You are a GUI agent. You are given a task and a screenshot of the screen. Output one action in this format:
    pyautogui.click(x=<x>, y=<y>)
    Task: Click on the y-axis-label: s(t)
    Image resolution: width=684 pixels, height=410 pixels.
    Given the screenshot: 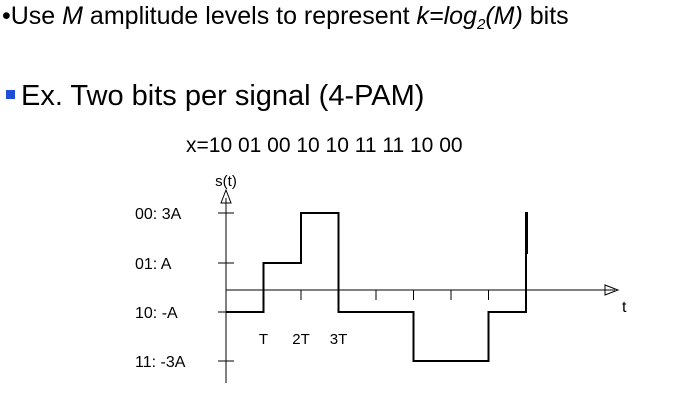 What is the action you would take?
    pyautogui.click(x=226, y=181)
    